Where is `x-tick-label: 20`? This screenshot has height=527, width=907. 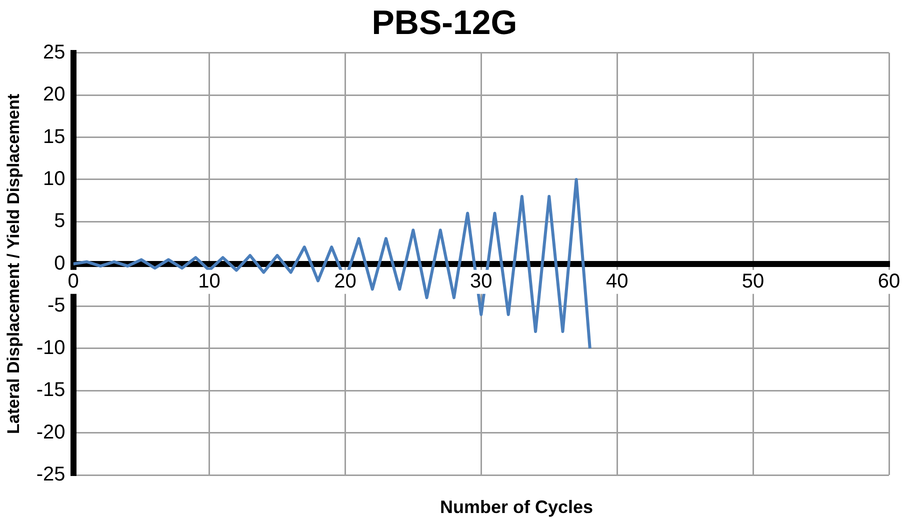 x-tick-label: 20 is located at coordinates (345, 281).